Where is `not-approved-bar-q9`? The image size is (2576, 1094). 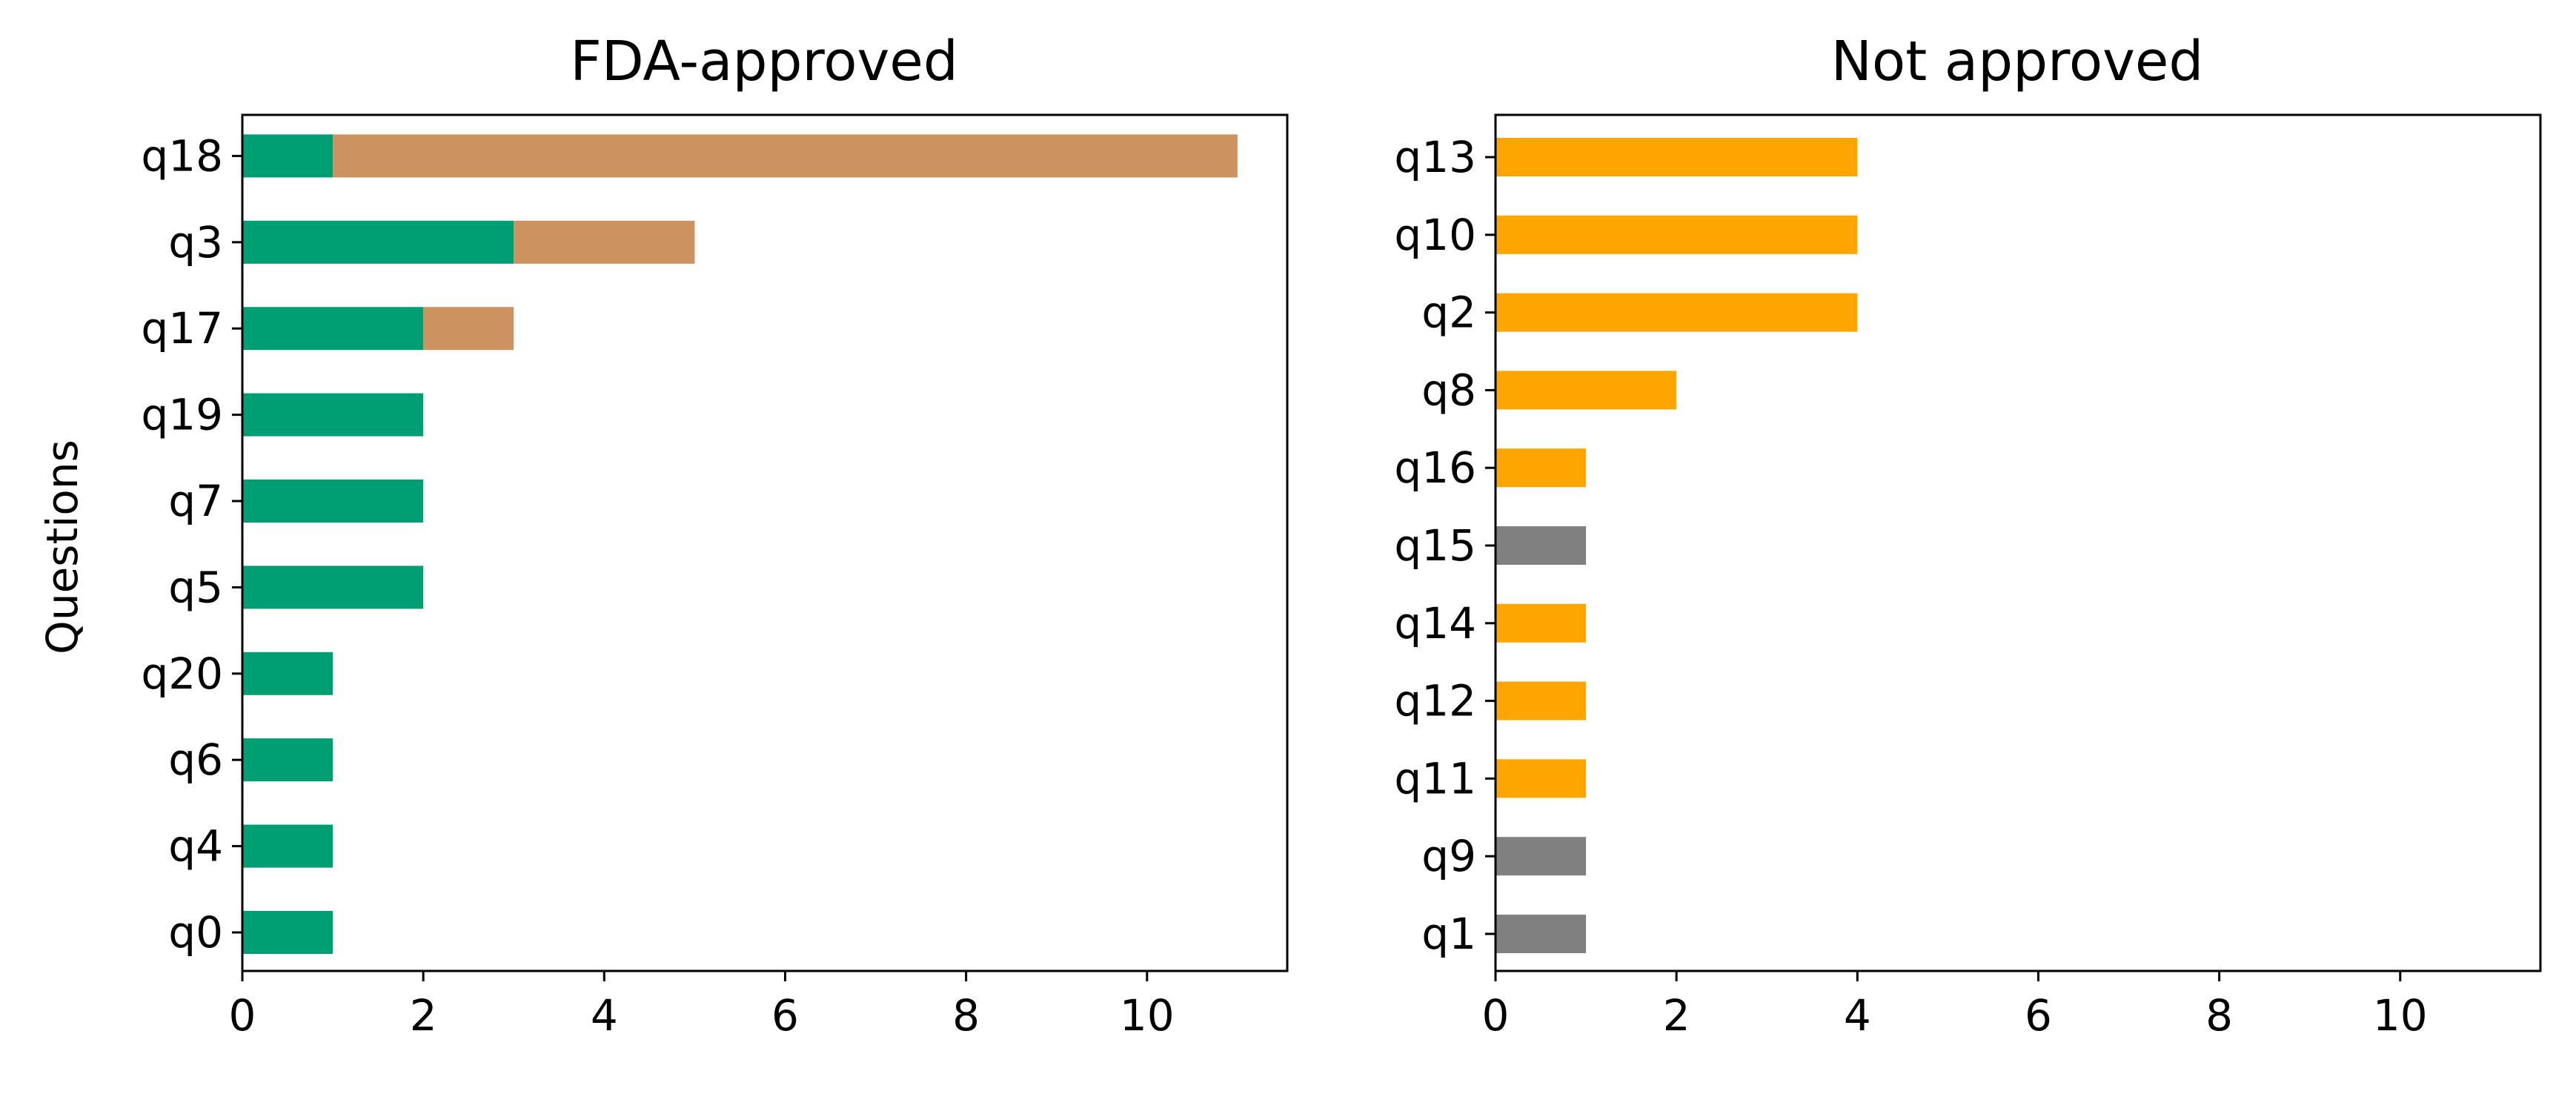 not-approved-bar-q9 is located at coordinates (1541, 856).